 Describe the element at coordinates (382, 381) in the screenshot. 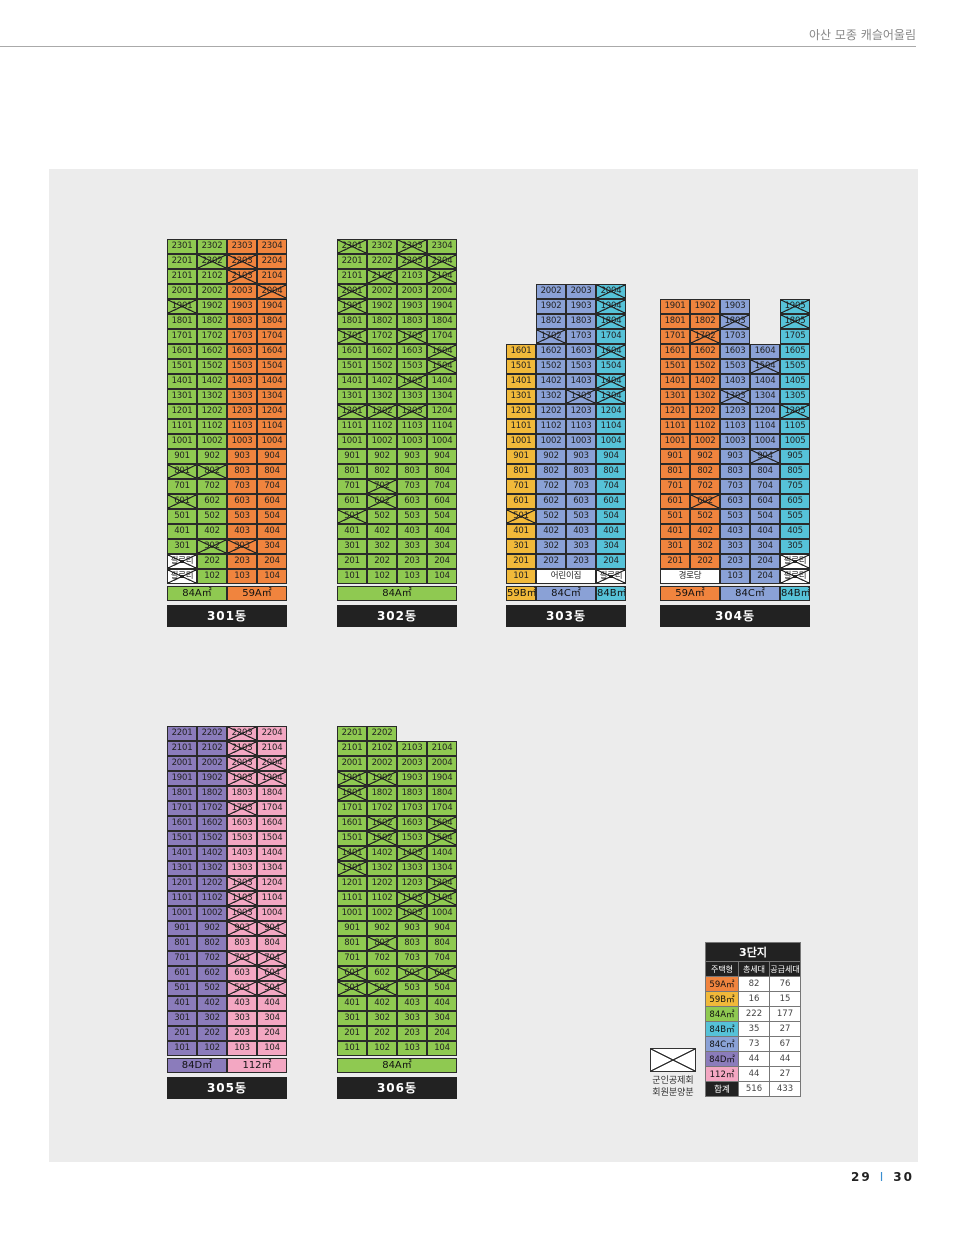

I see `unit-cell: 1402` at that location.